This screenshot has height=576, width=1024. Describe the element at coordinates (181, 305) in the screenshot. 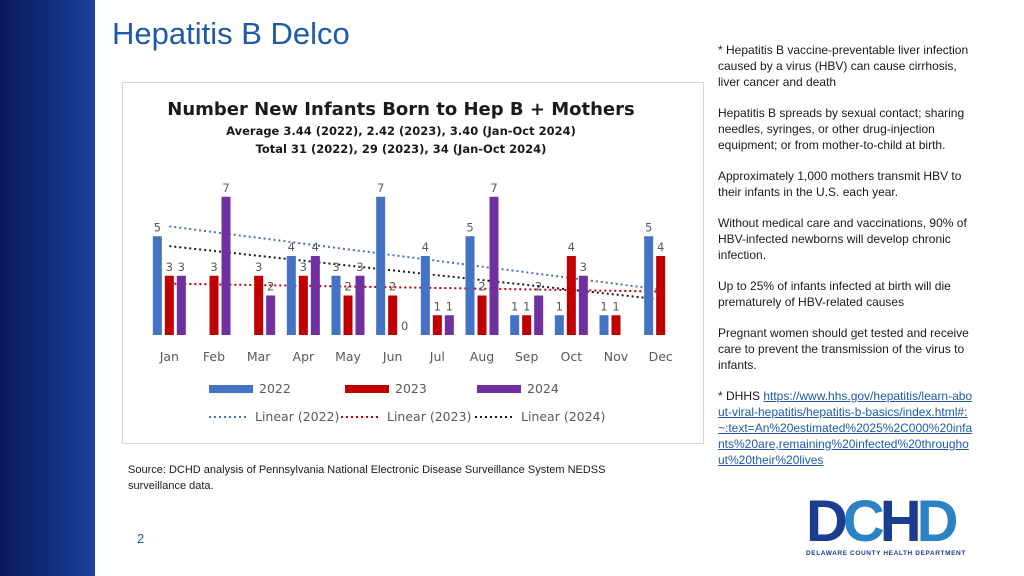

I see `bar-2024-jan` at that location.